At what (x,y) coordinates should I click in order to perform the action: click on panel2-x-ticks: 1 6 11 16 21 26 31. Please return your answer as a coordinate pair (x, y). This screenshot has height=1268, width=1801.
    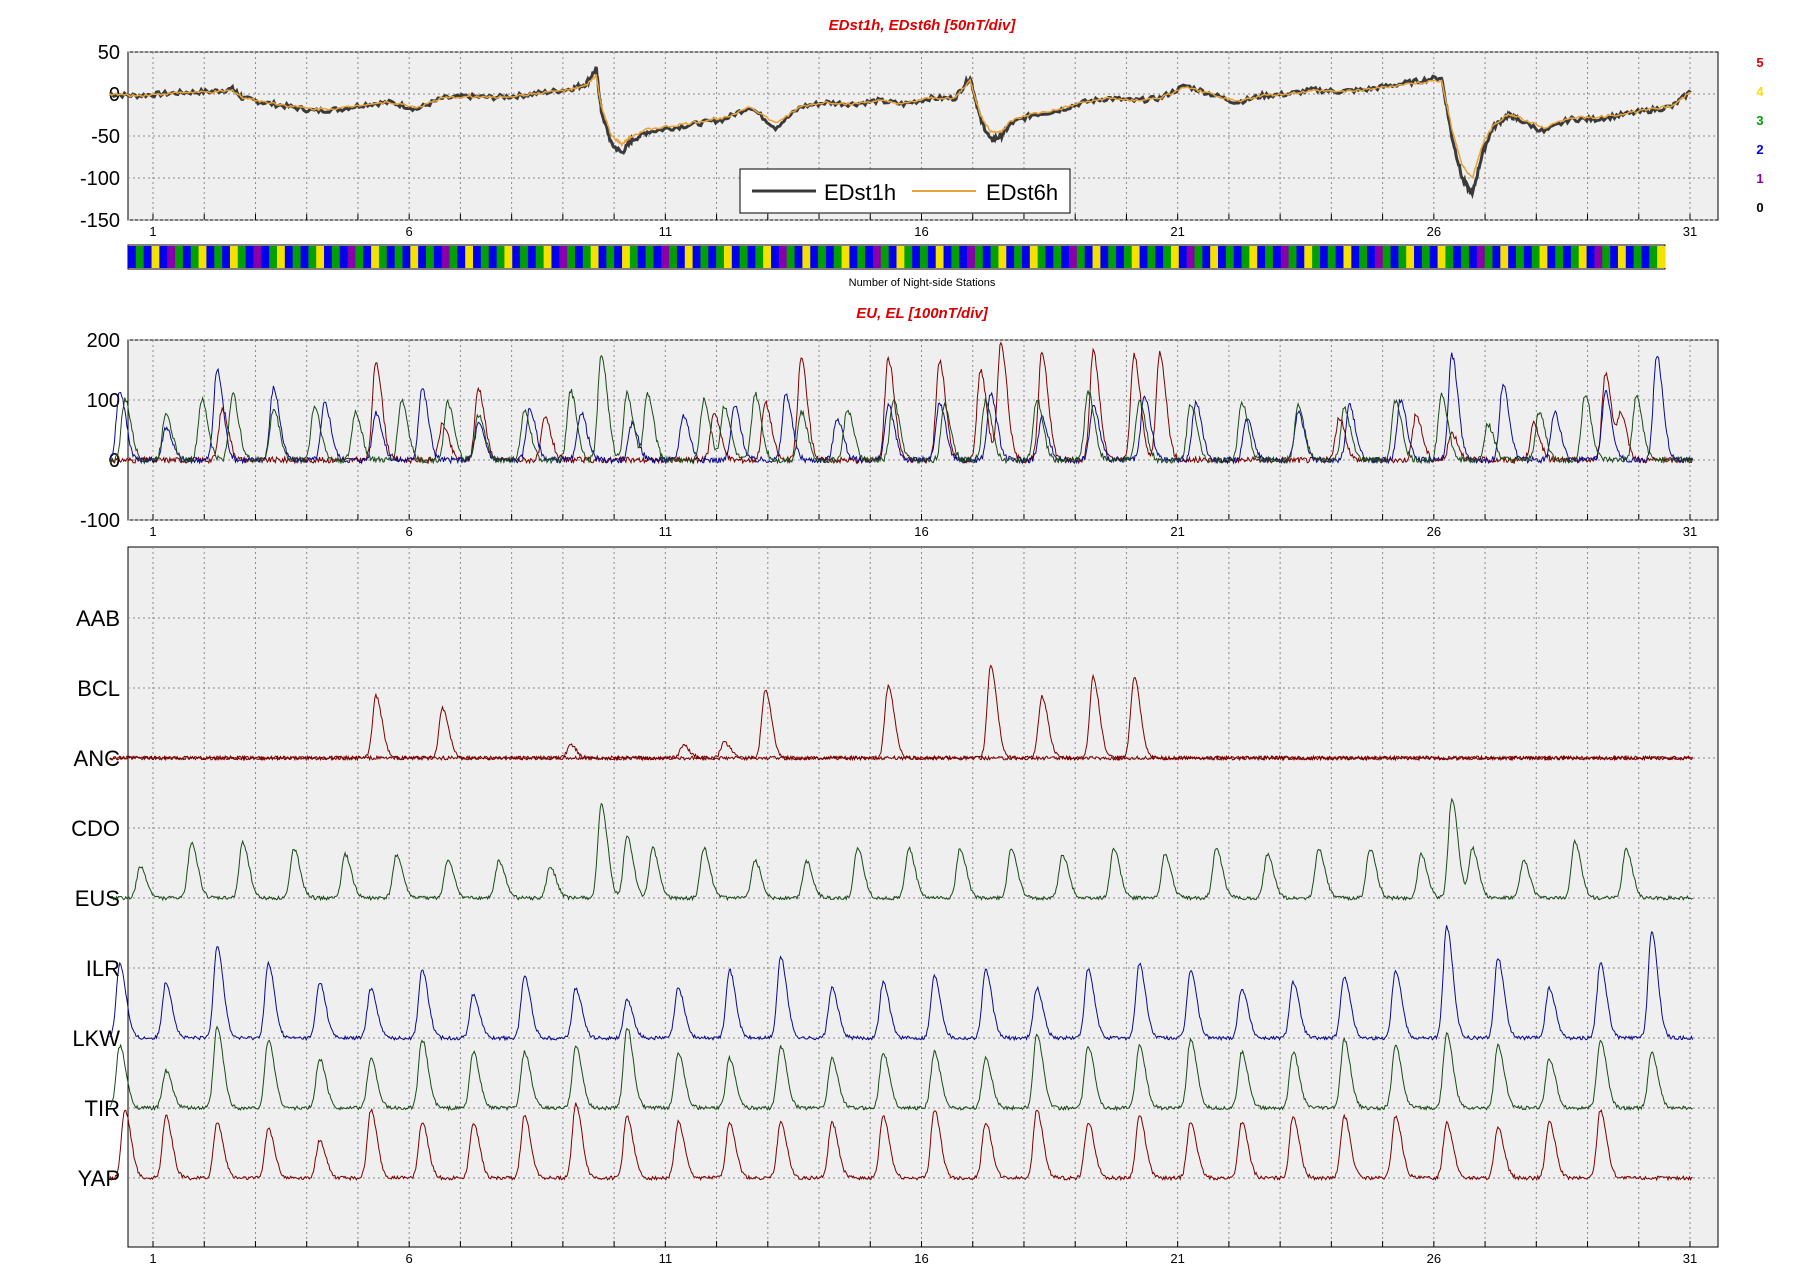
    Looking at the image, I should click on (923, 531).